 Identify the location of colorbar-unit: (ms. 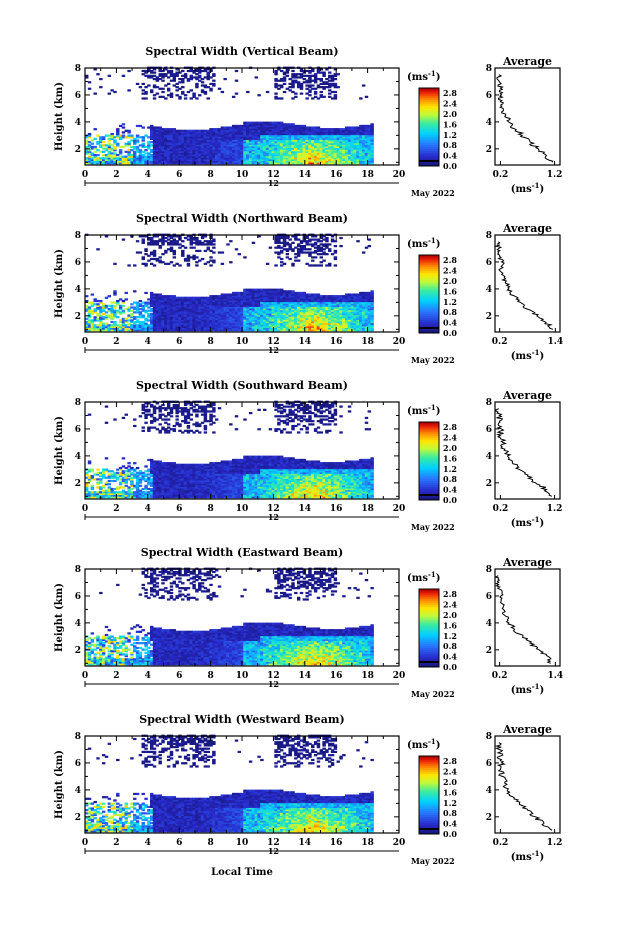
(417, 77).